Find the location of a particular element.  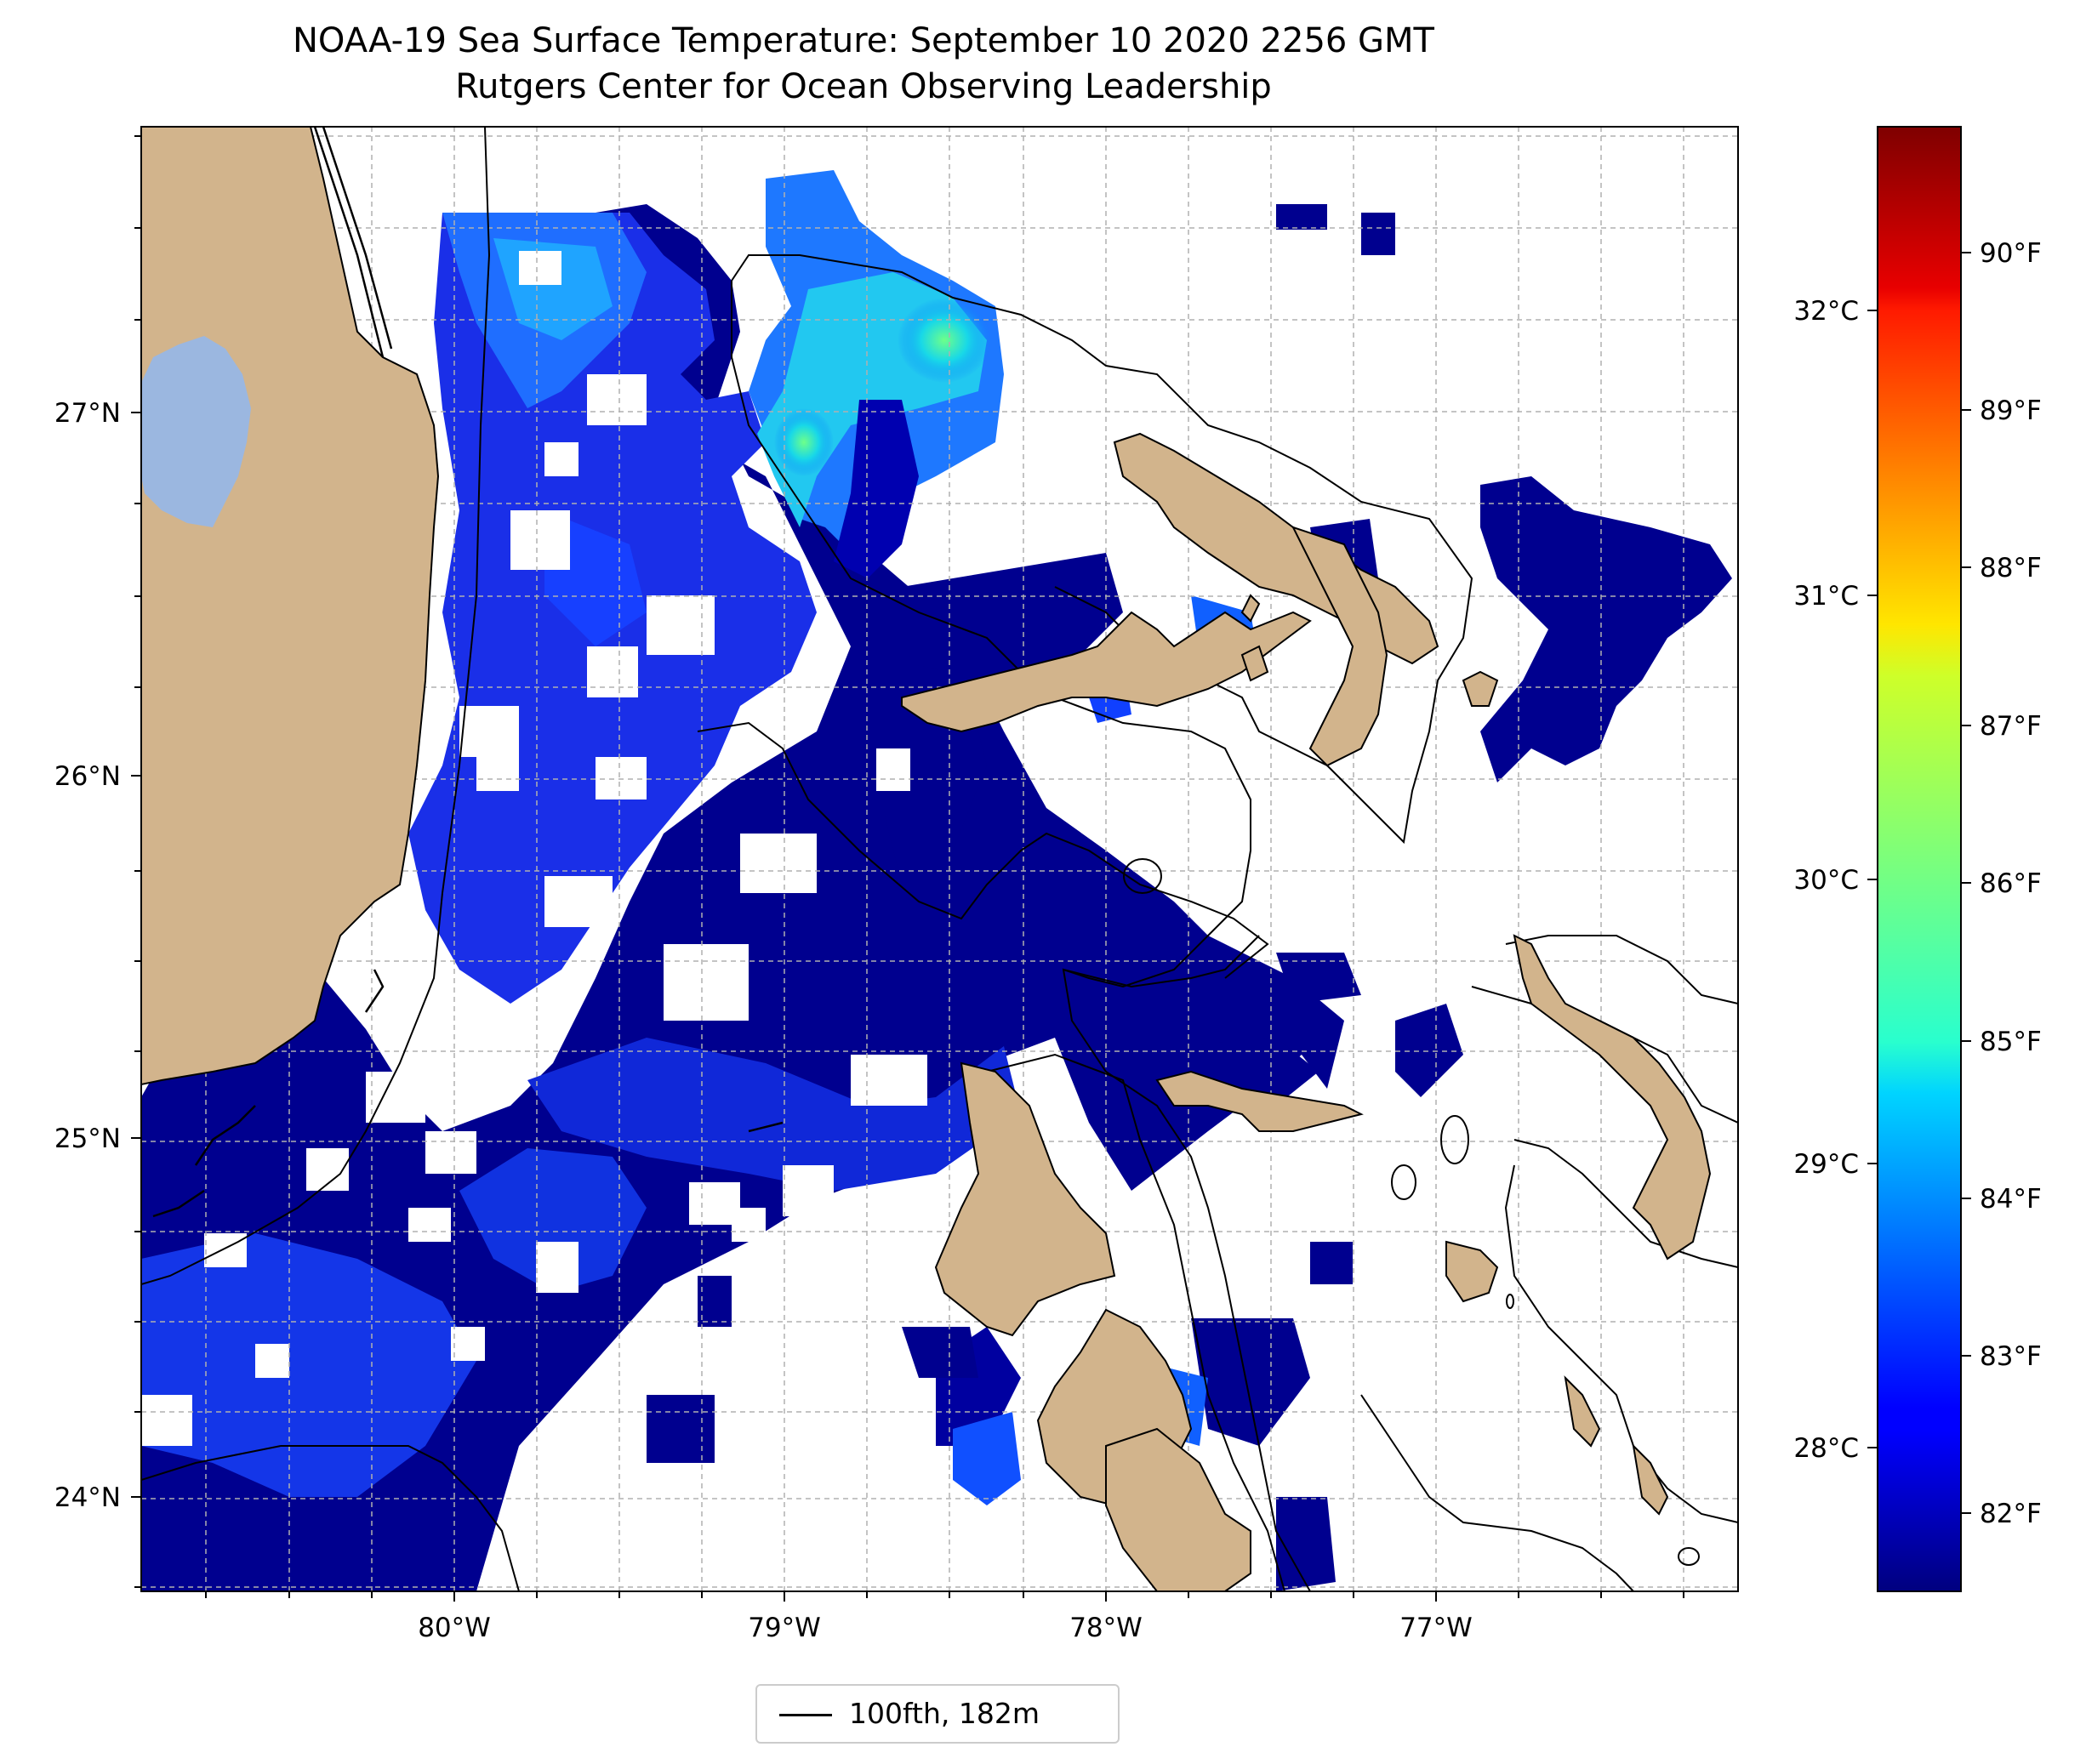

lon-tick-label-78: 78°W is located at coordinates (1106, 1628).